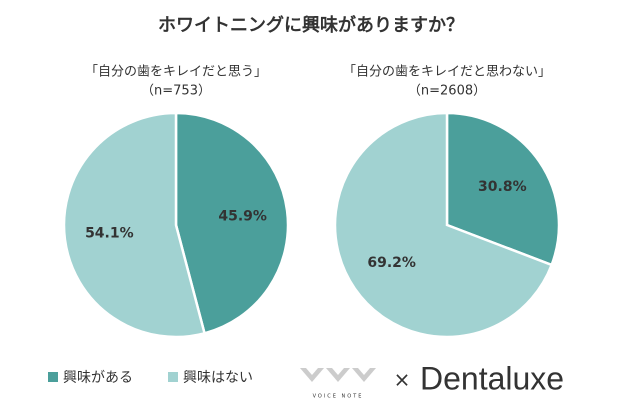 The height and width of the screenshot is (413, 622). What do you see at coordinates (447, 72) in the screenshot?
I see `chart-title: 「自分の歯をキレイだと思わない」` at bounding box center [447, 72].